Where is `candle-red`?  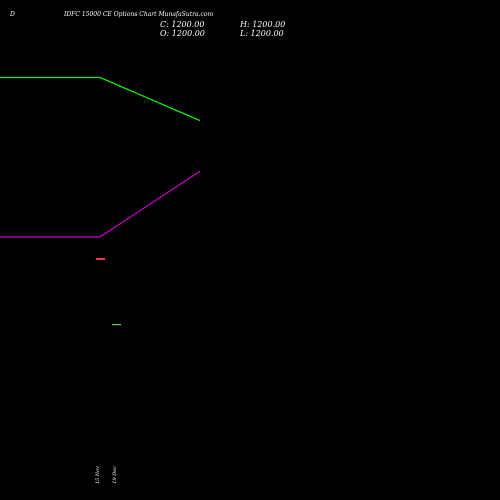 candle-red is located at coordinates (100, 259).